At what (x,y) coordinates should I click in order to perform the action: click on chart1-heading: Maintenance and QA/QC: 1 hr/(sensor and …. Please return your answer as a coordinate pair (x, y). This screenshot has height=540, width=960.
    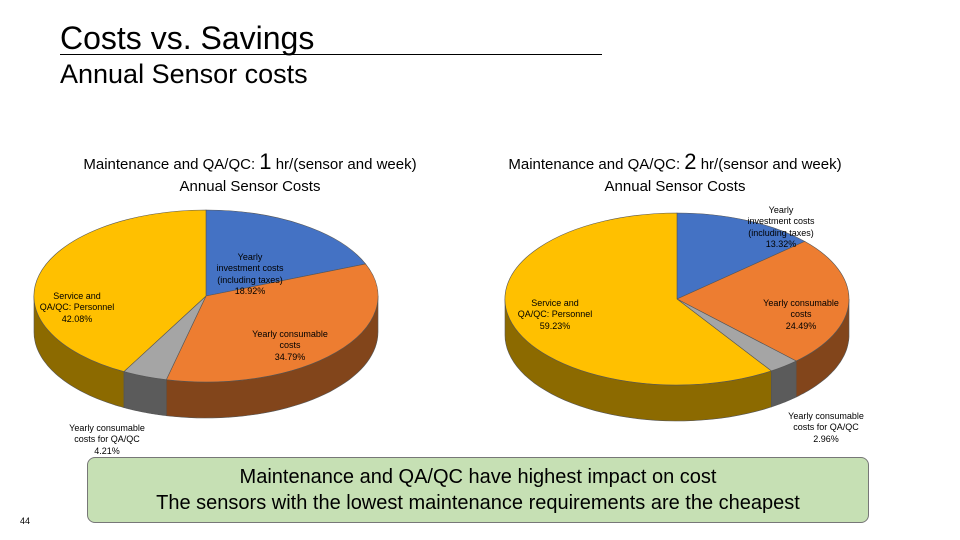
    Looking at the image, I should click on (250, 172).